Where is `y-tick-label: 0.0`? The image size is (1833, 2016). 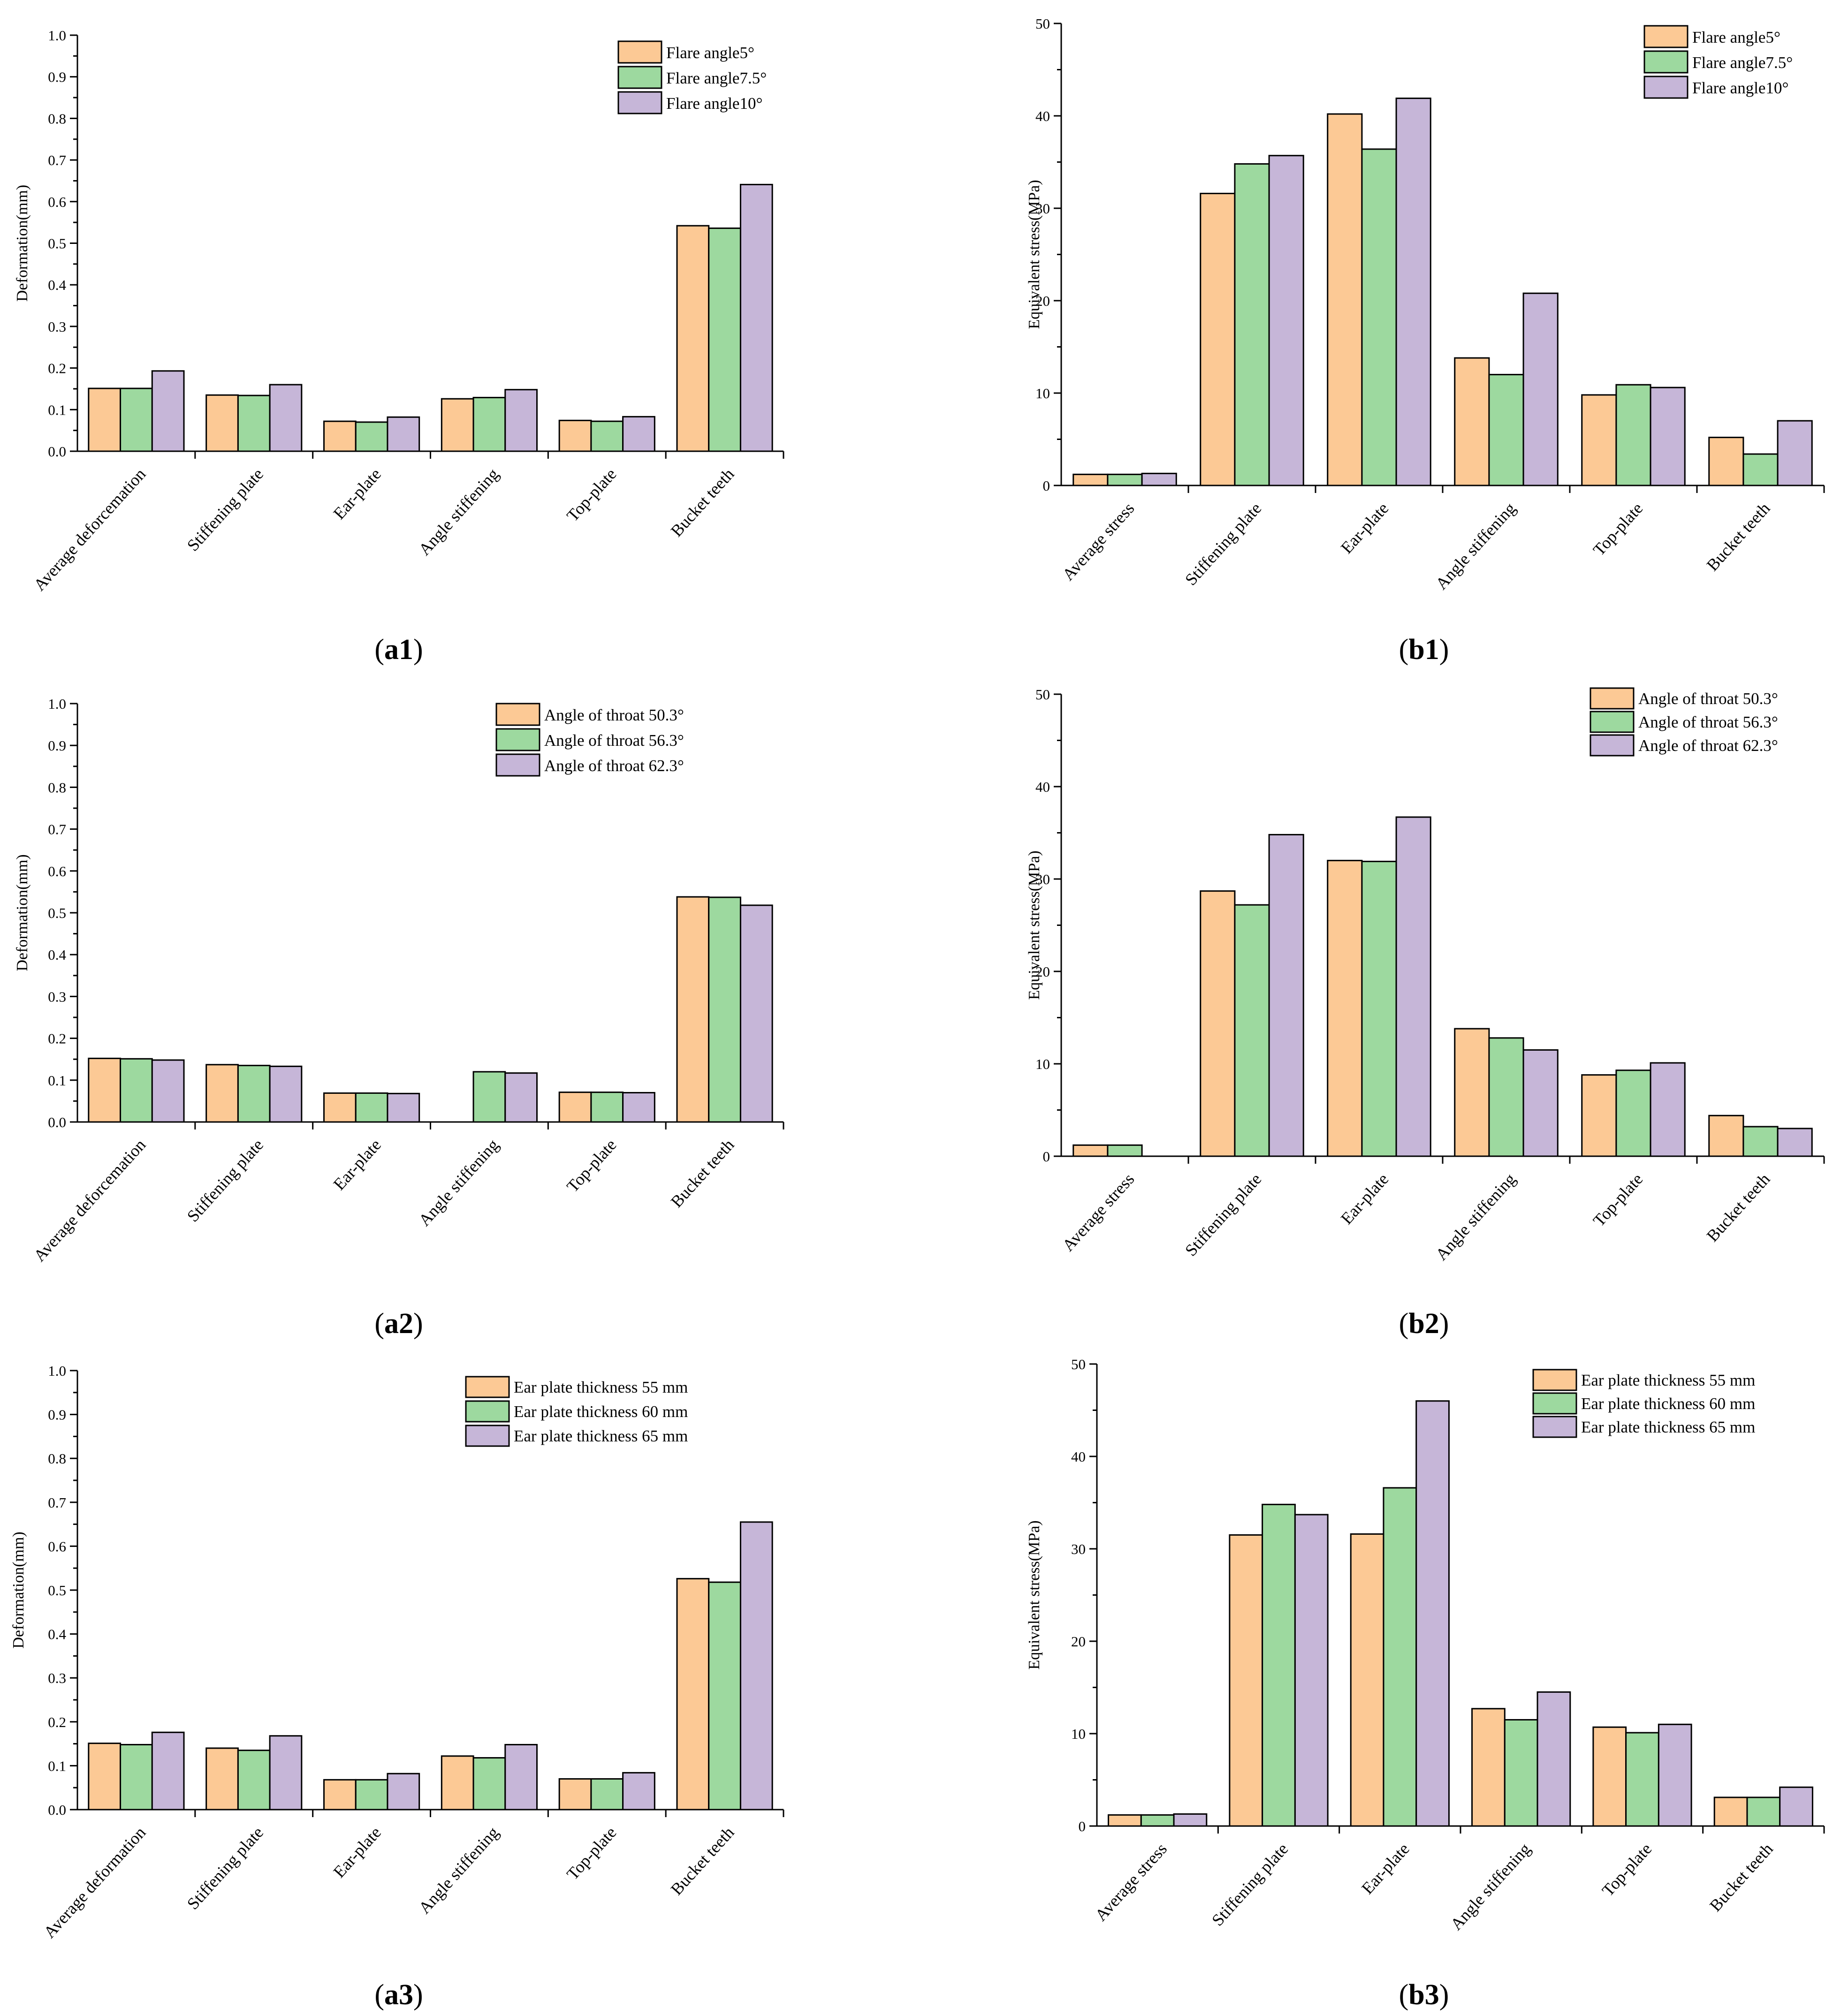
y-tick-label: 0.0 is located at coordinates (57, 1810).